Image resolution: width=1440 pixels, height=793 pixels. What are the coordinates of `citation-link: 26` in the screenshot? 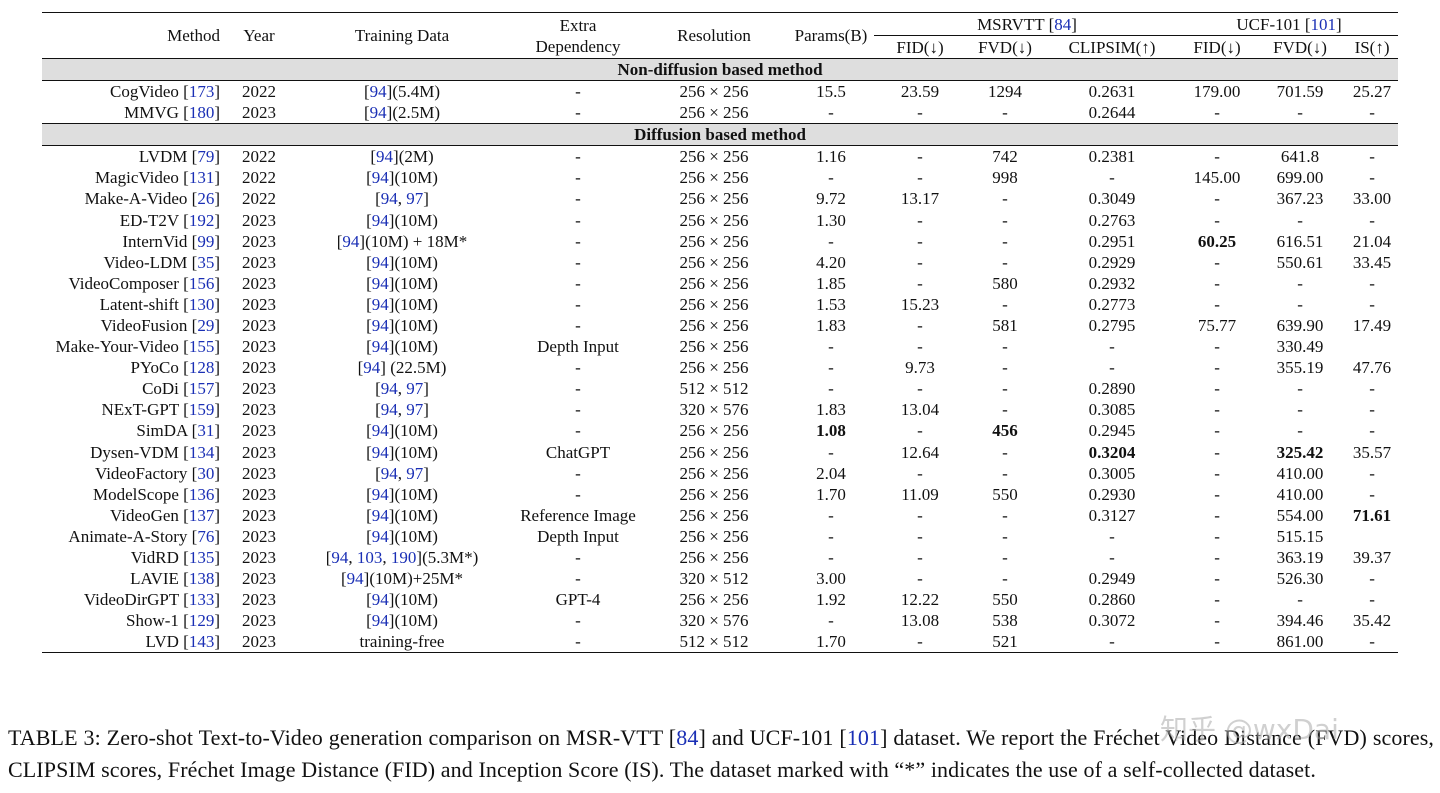 It's located at (206, 199).